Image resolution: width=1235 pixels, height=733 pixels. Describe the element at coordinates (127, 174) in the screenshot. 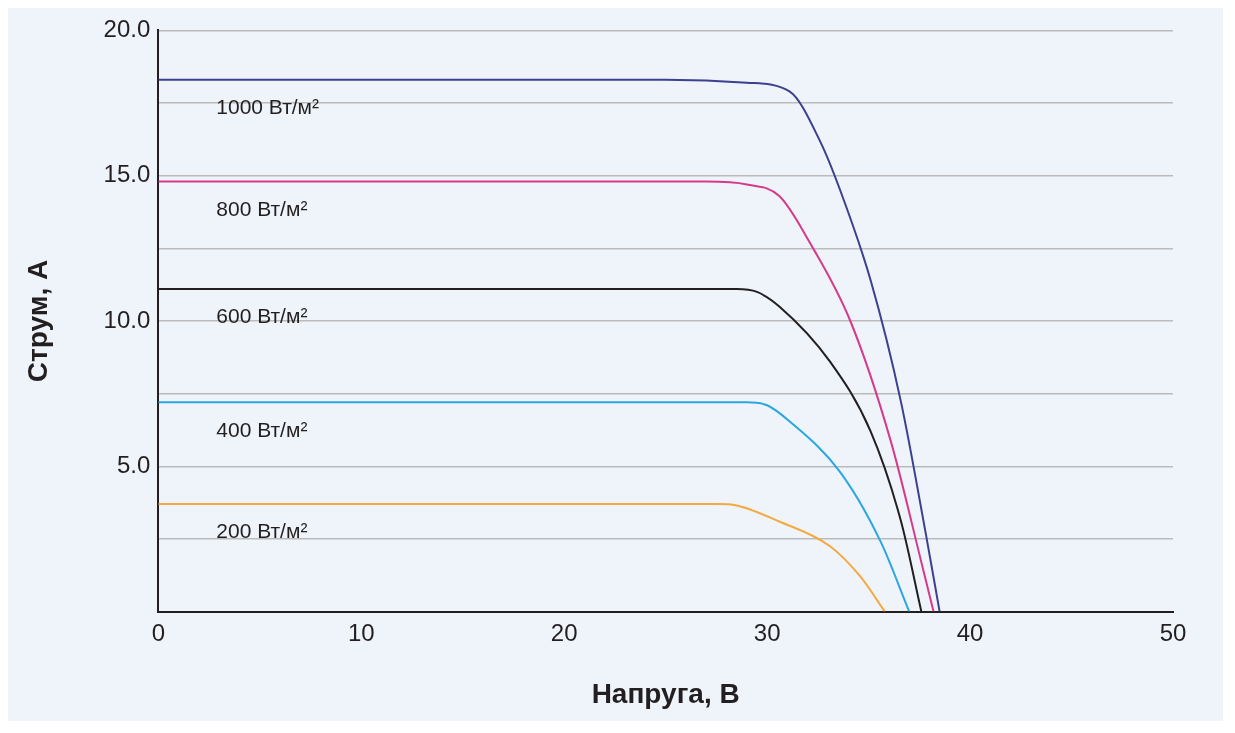

I see `y-tick-label: 15.0` at that location.